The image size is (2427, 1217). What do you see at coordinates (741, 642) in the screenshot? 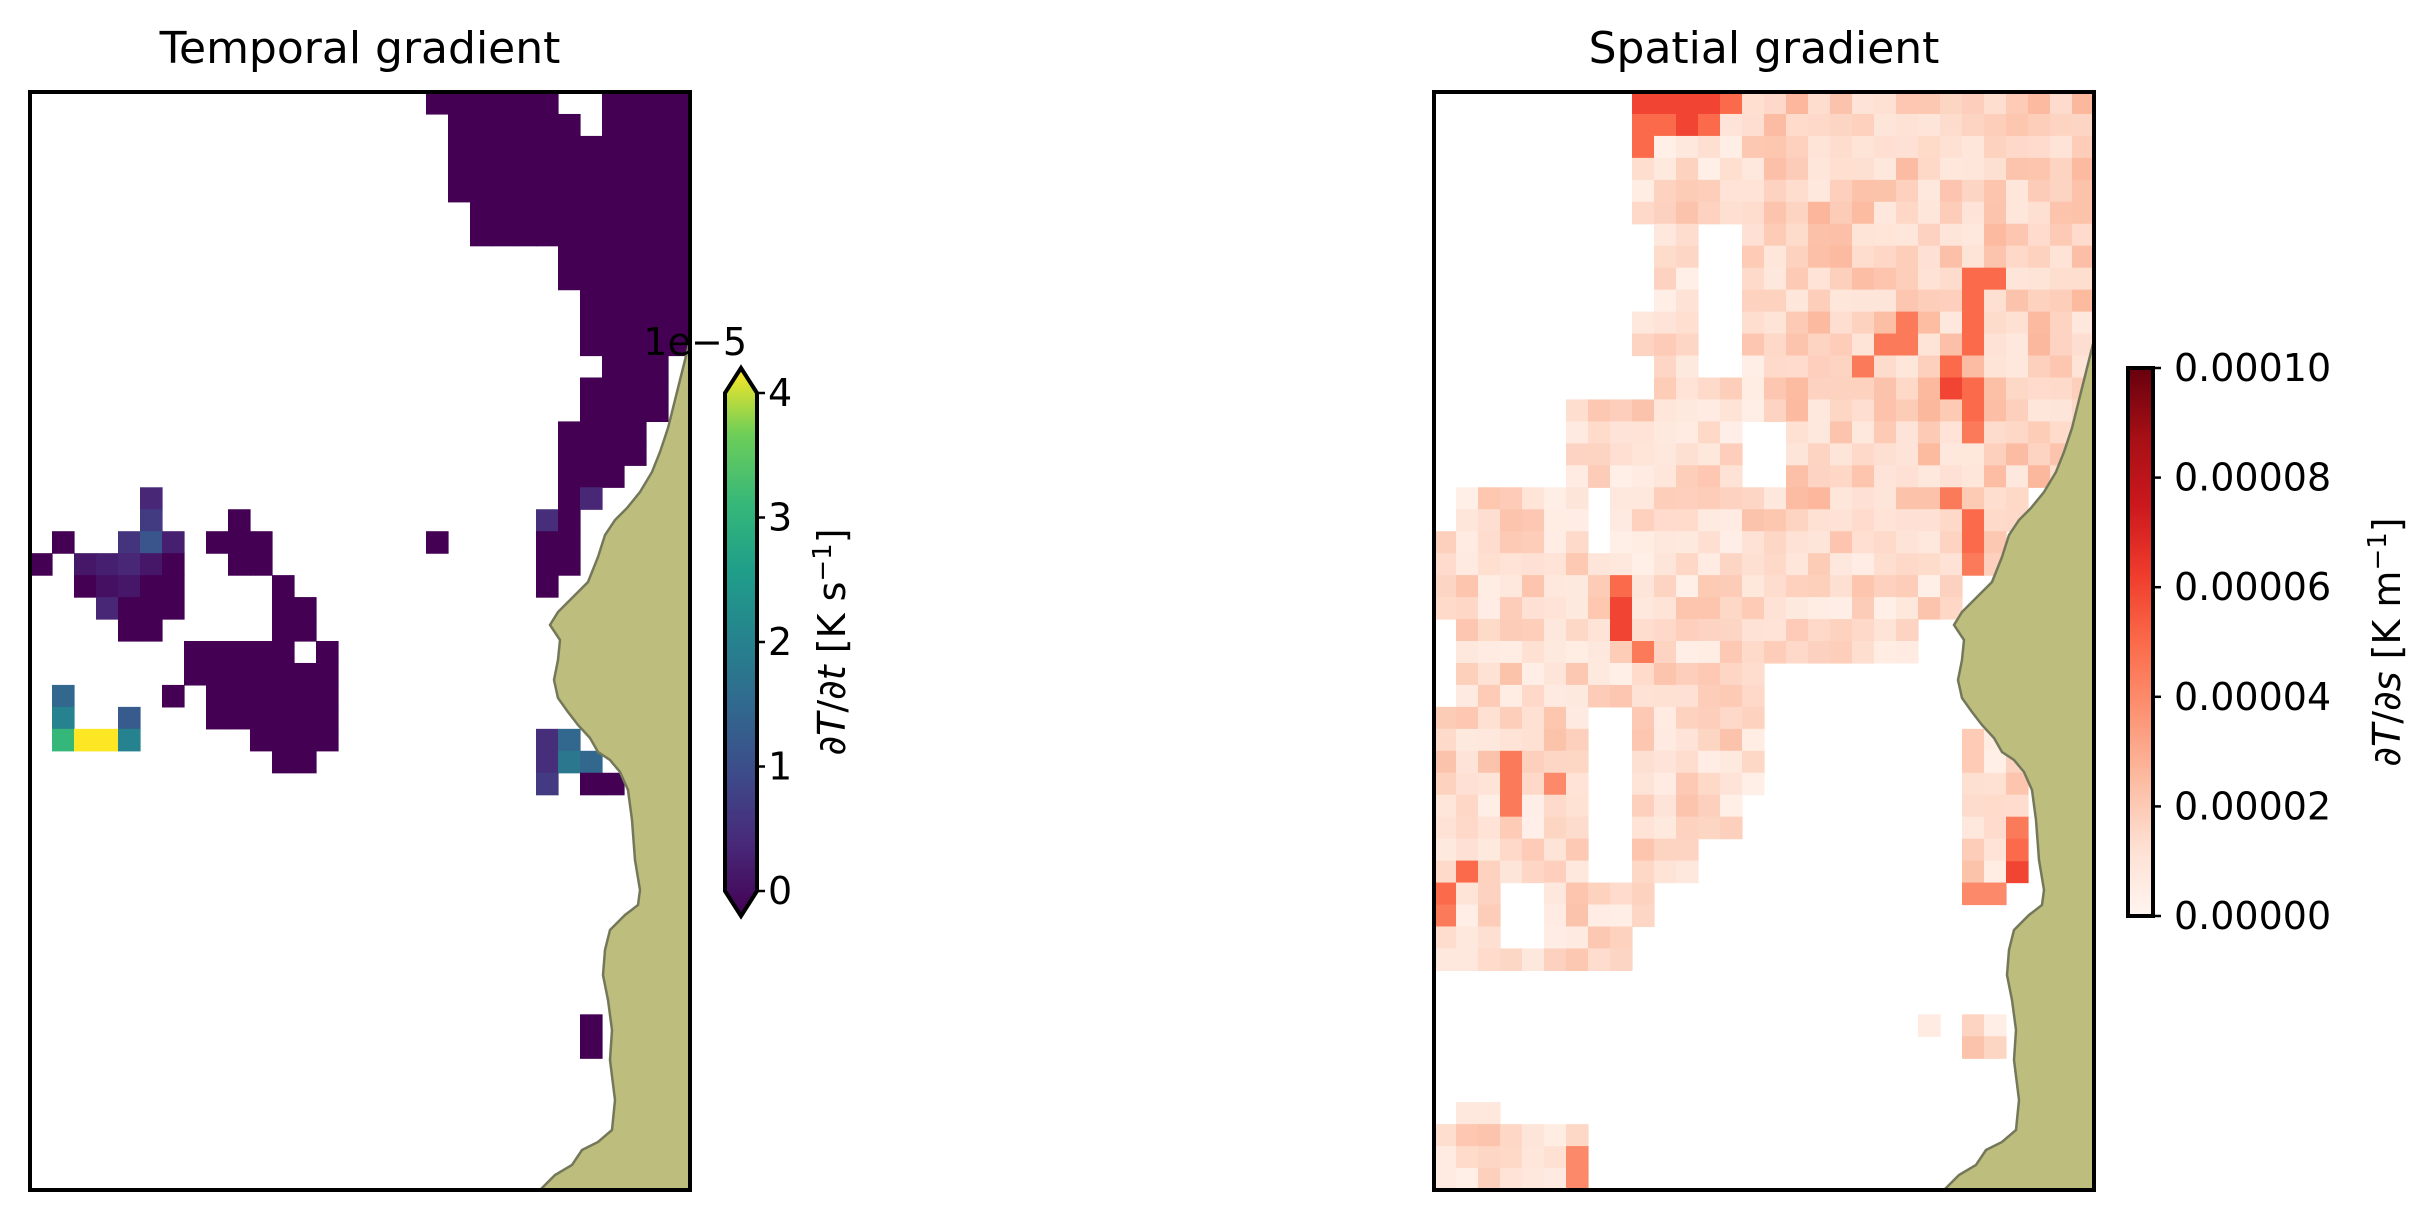
I see `temporal-colorbar-fill` at bounding box center [741, 642].